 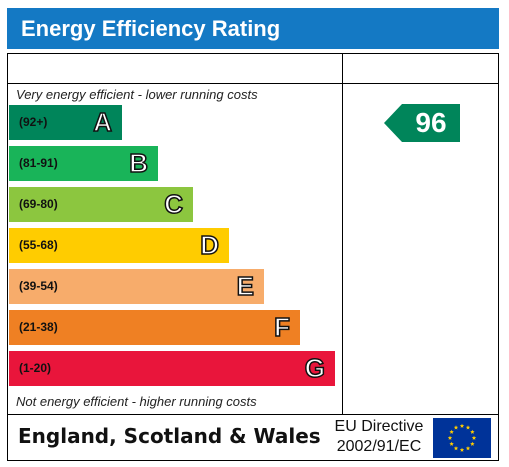 What do you see at coordinates (209, 245) in the screenshot?
I see `band-letter: D` at bounding box center [209, 245].